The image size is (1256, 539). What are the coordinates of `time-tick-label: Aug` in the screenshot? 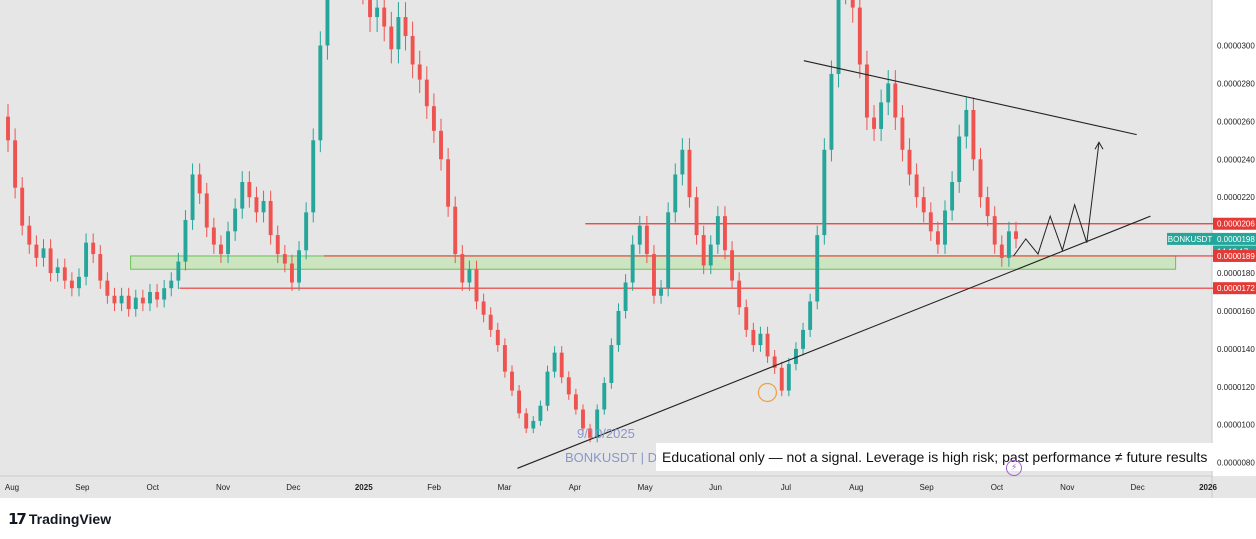 It's located at (12, 487).